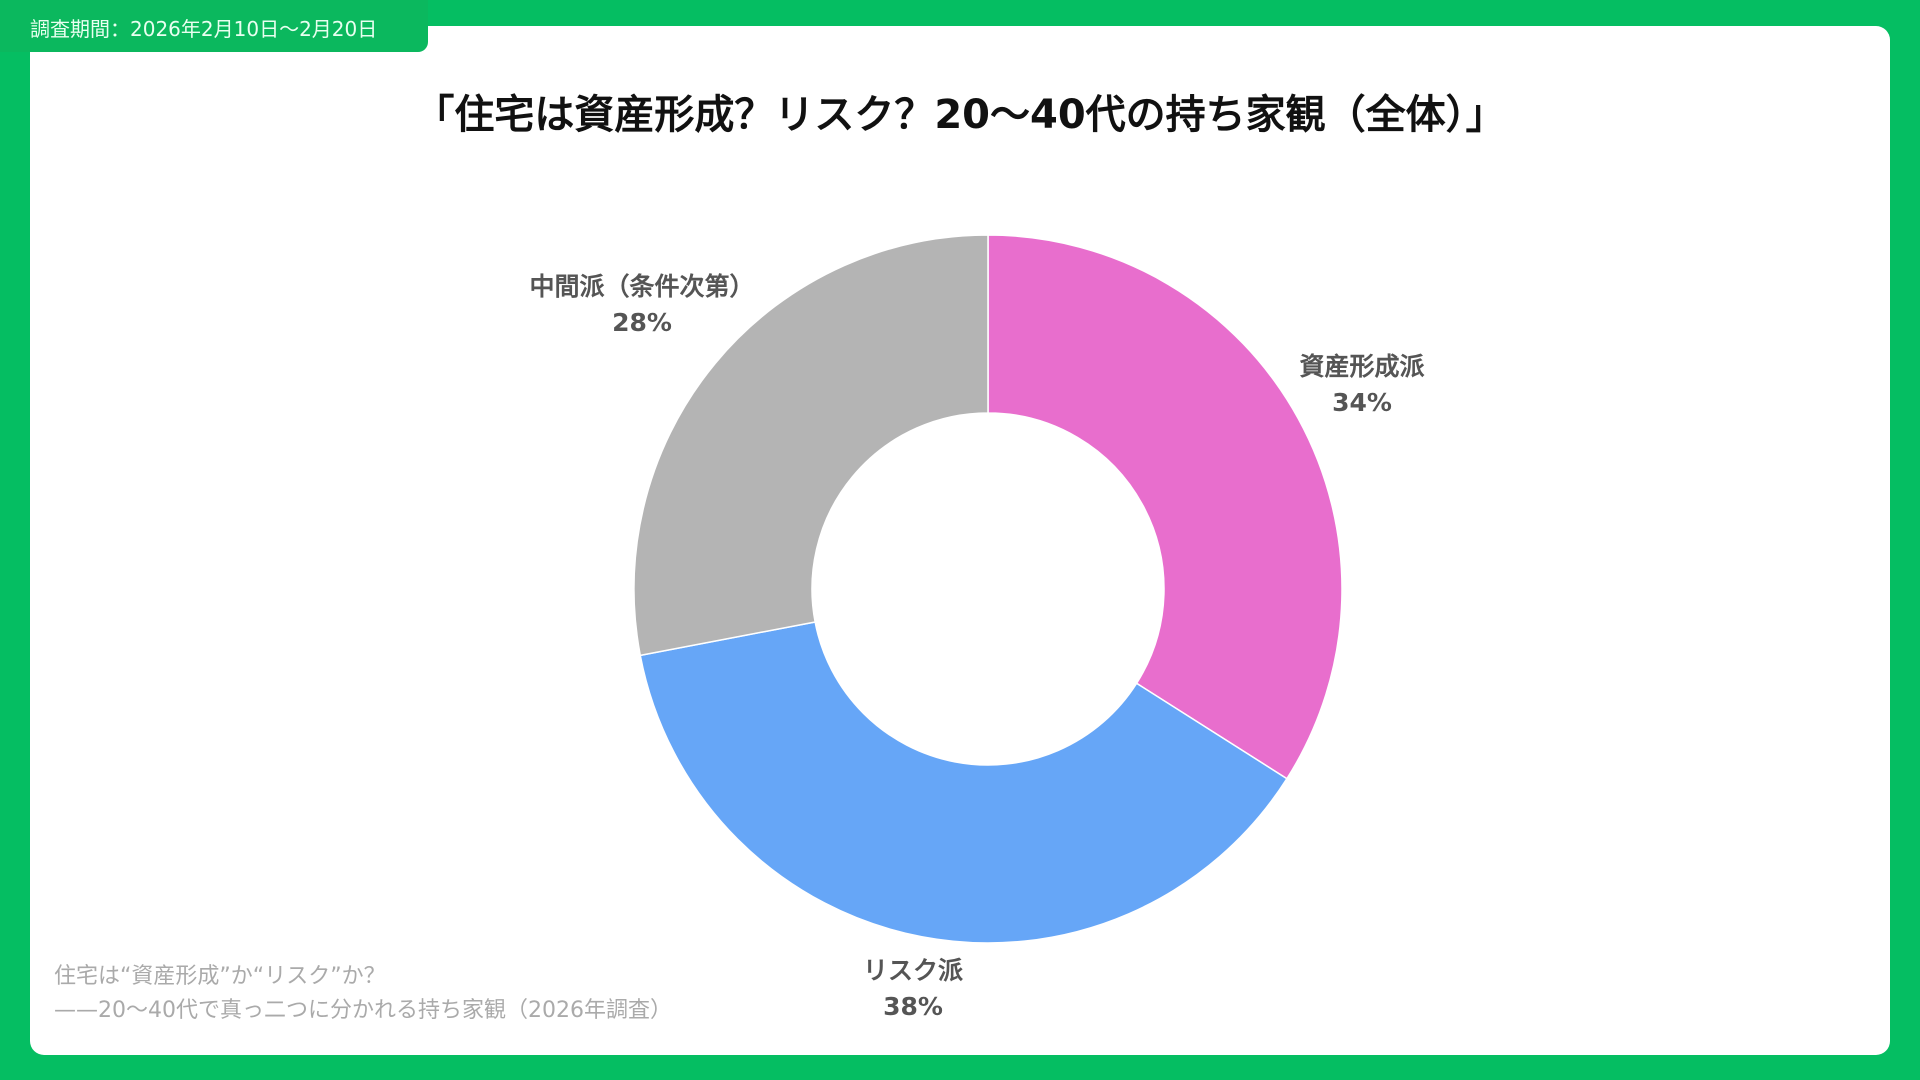 Image resolution: width=1920 pixels, height=1080 pixels. Describe the element at coordinates (960, 115) in the screenshot. I see `chart-title: 「住宅は資産形成？リスク？20〜40代の持ち家観（全体）」` at that location.